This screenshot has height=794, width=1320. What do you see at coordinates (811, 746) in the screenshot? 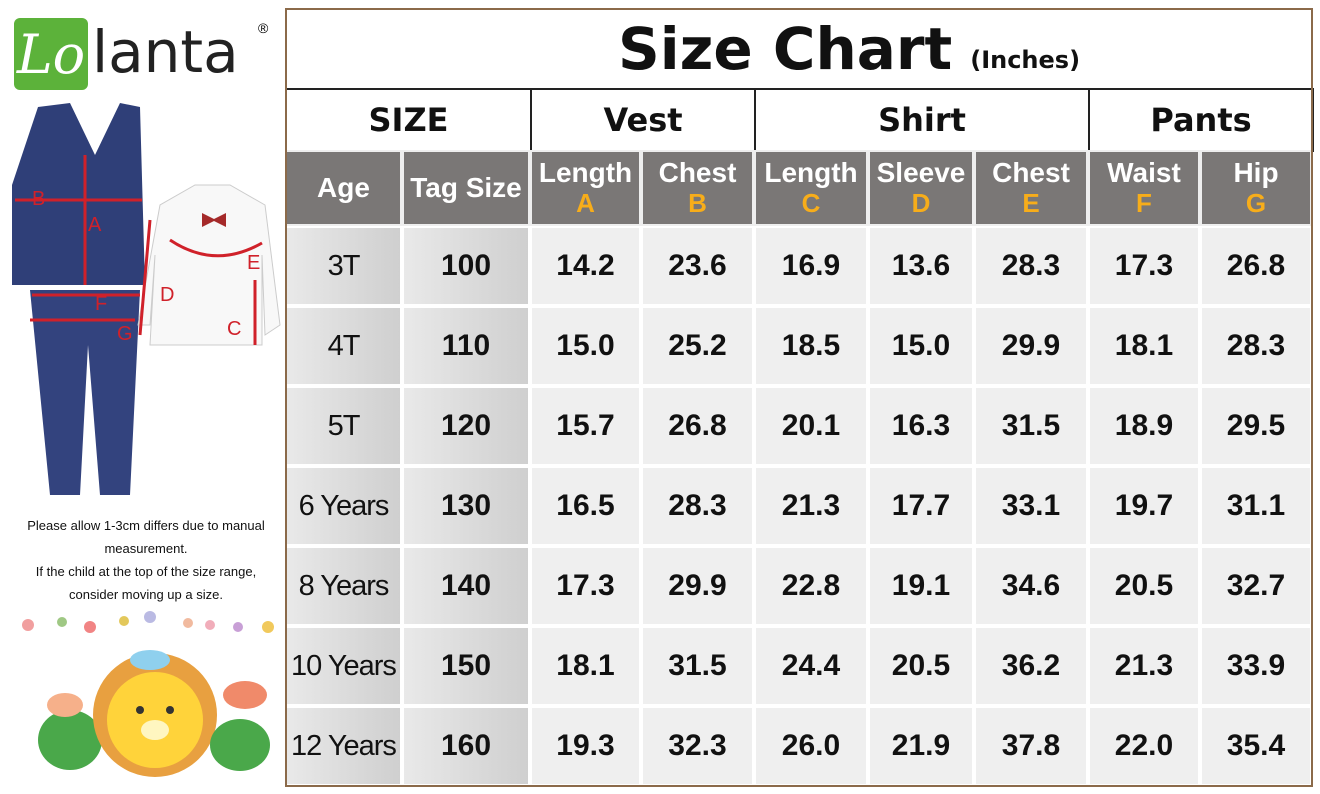
I see `table-cell: 26.0` at bounding box center [811, 746].